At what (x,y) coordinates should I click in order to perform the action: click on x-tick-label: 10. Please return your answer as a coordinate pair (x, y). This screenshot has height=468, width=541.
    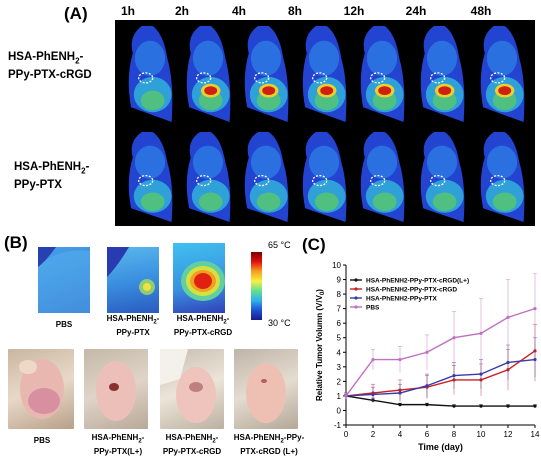
    Looking at the image, I should click on (481, 434).